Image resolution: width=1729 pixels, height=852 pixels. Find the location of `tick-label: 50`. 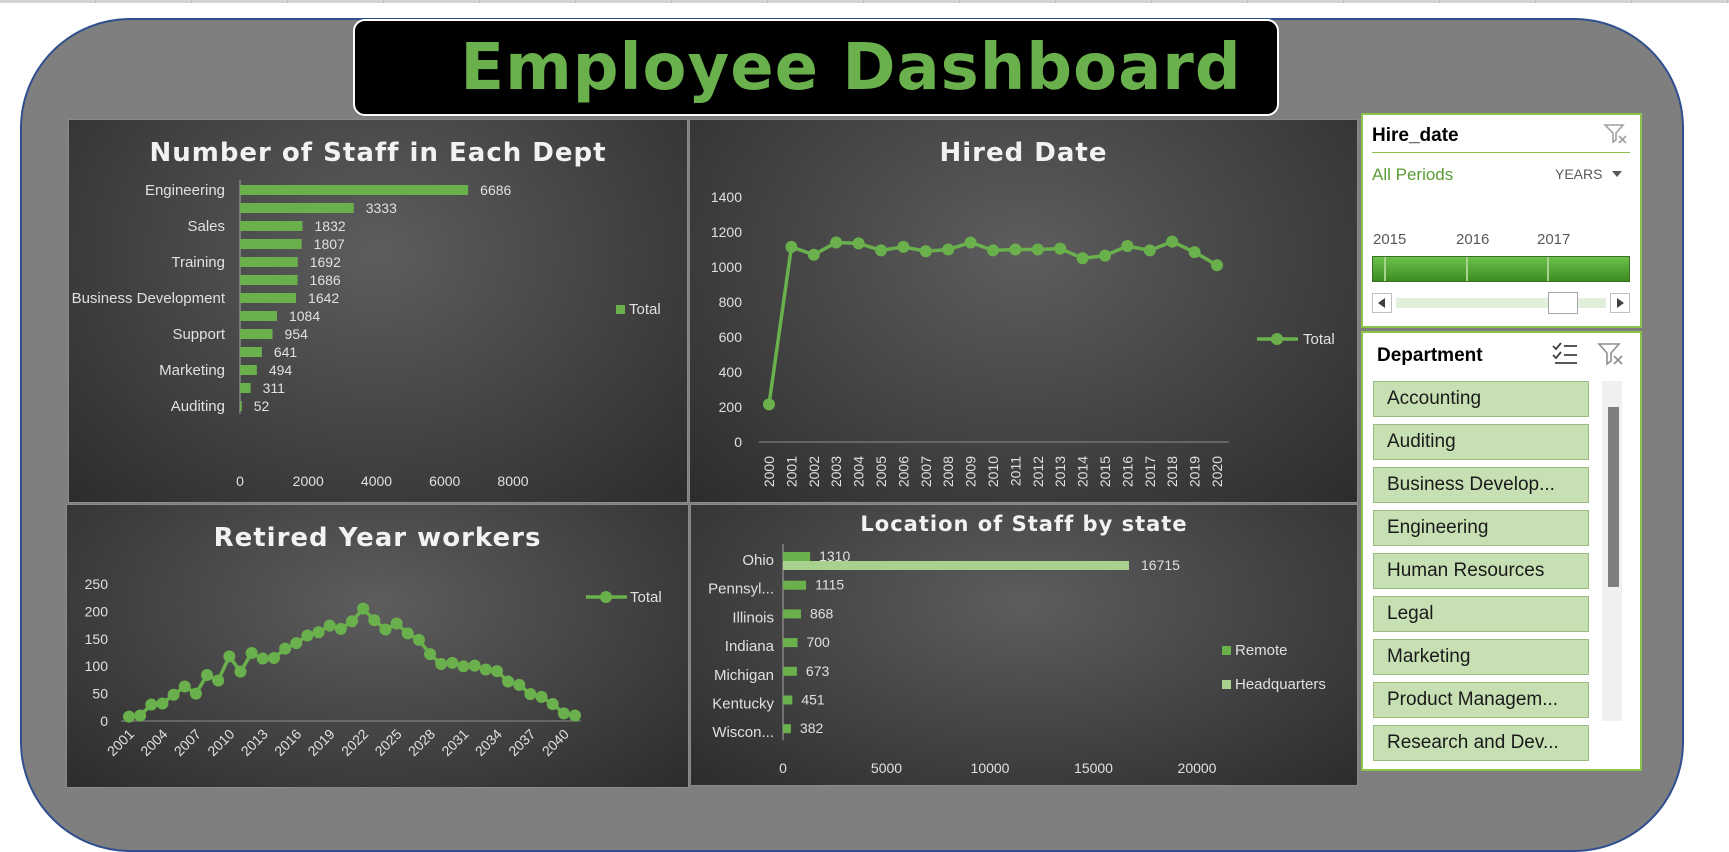

tick-label: 50 is located at coordinates (100, 694).